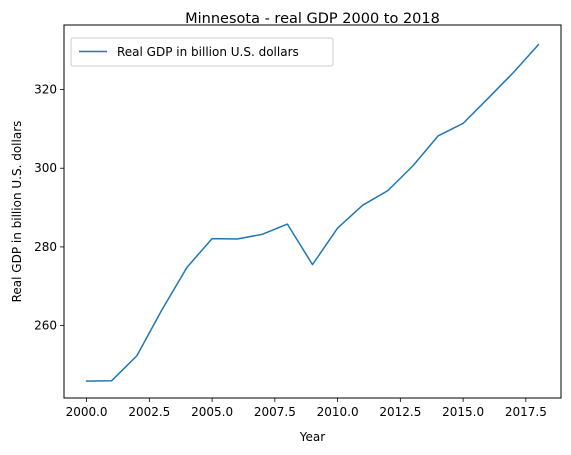  What do you see at coordinates (49, 208) in the screenshot?
I see `y-axis-ticks: 260 280 300 320` at bounding box center [49, 208].